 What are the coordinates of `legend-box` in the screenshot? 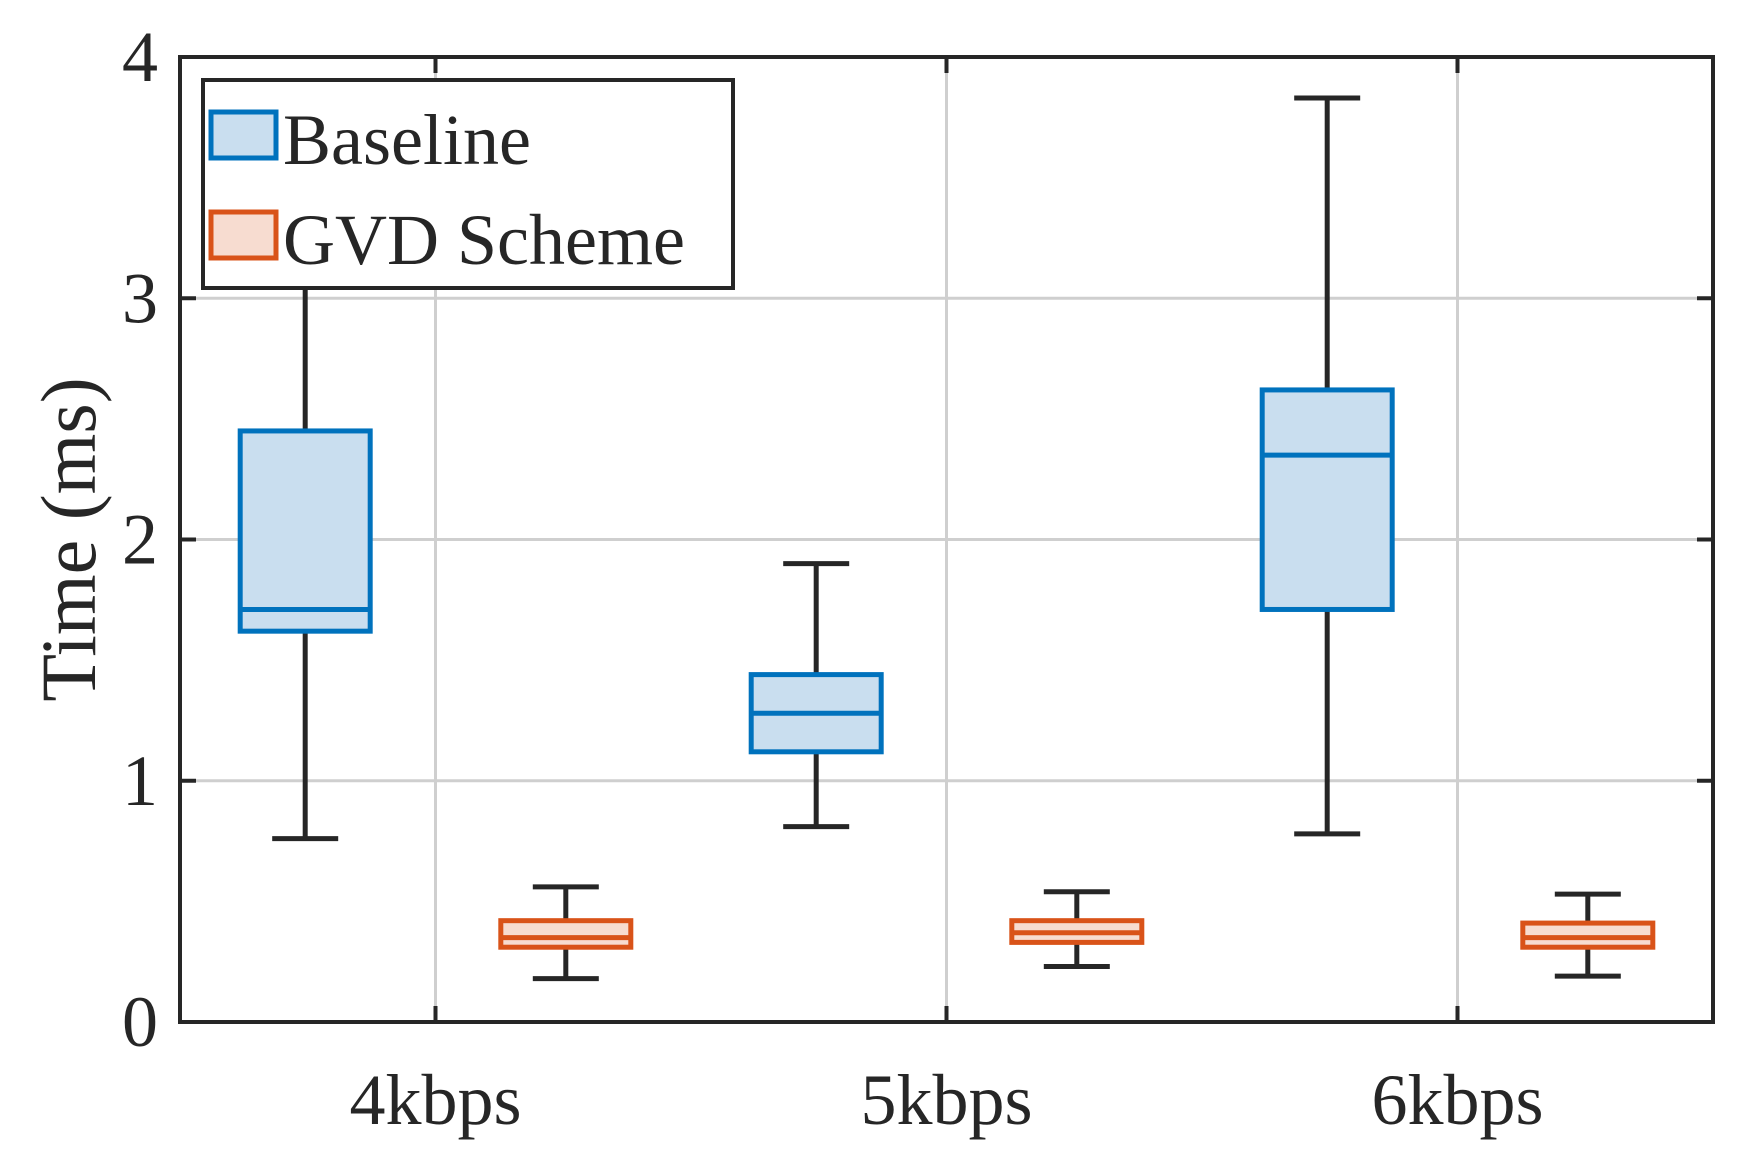 It's located at (468, 184).